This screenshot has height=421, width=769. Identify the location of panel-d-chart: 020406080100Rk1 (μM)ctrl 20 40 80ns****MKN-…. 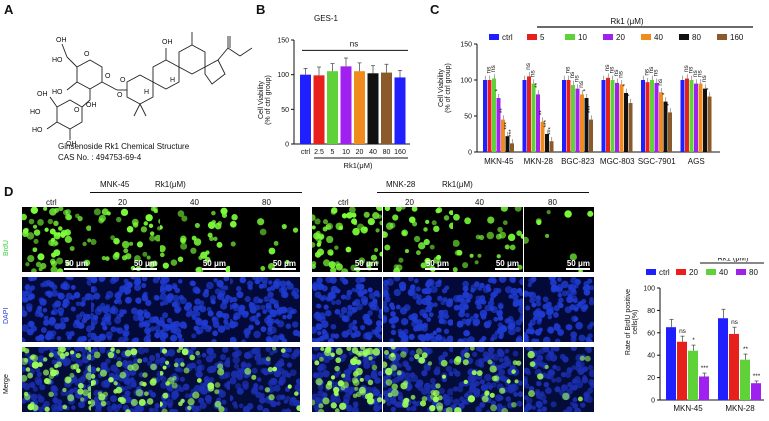
(703, 337).